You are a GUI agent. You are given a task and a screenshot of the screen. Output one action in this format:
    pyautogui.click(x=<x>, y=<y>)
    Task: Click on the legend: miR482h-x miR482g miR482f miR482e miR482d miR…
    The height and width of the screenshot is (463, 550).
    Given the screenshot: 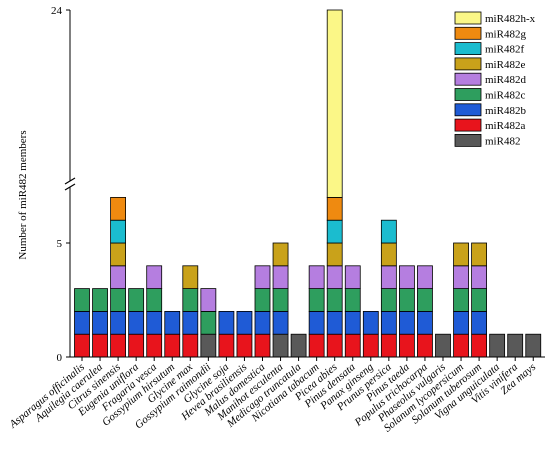 What is the action you would take?
    pyautogui.click(x=495, y=79)
    